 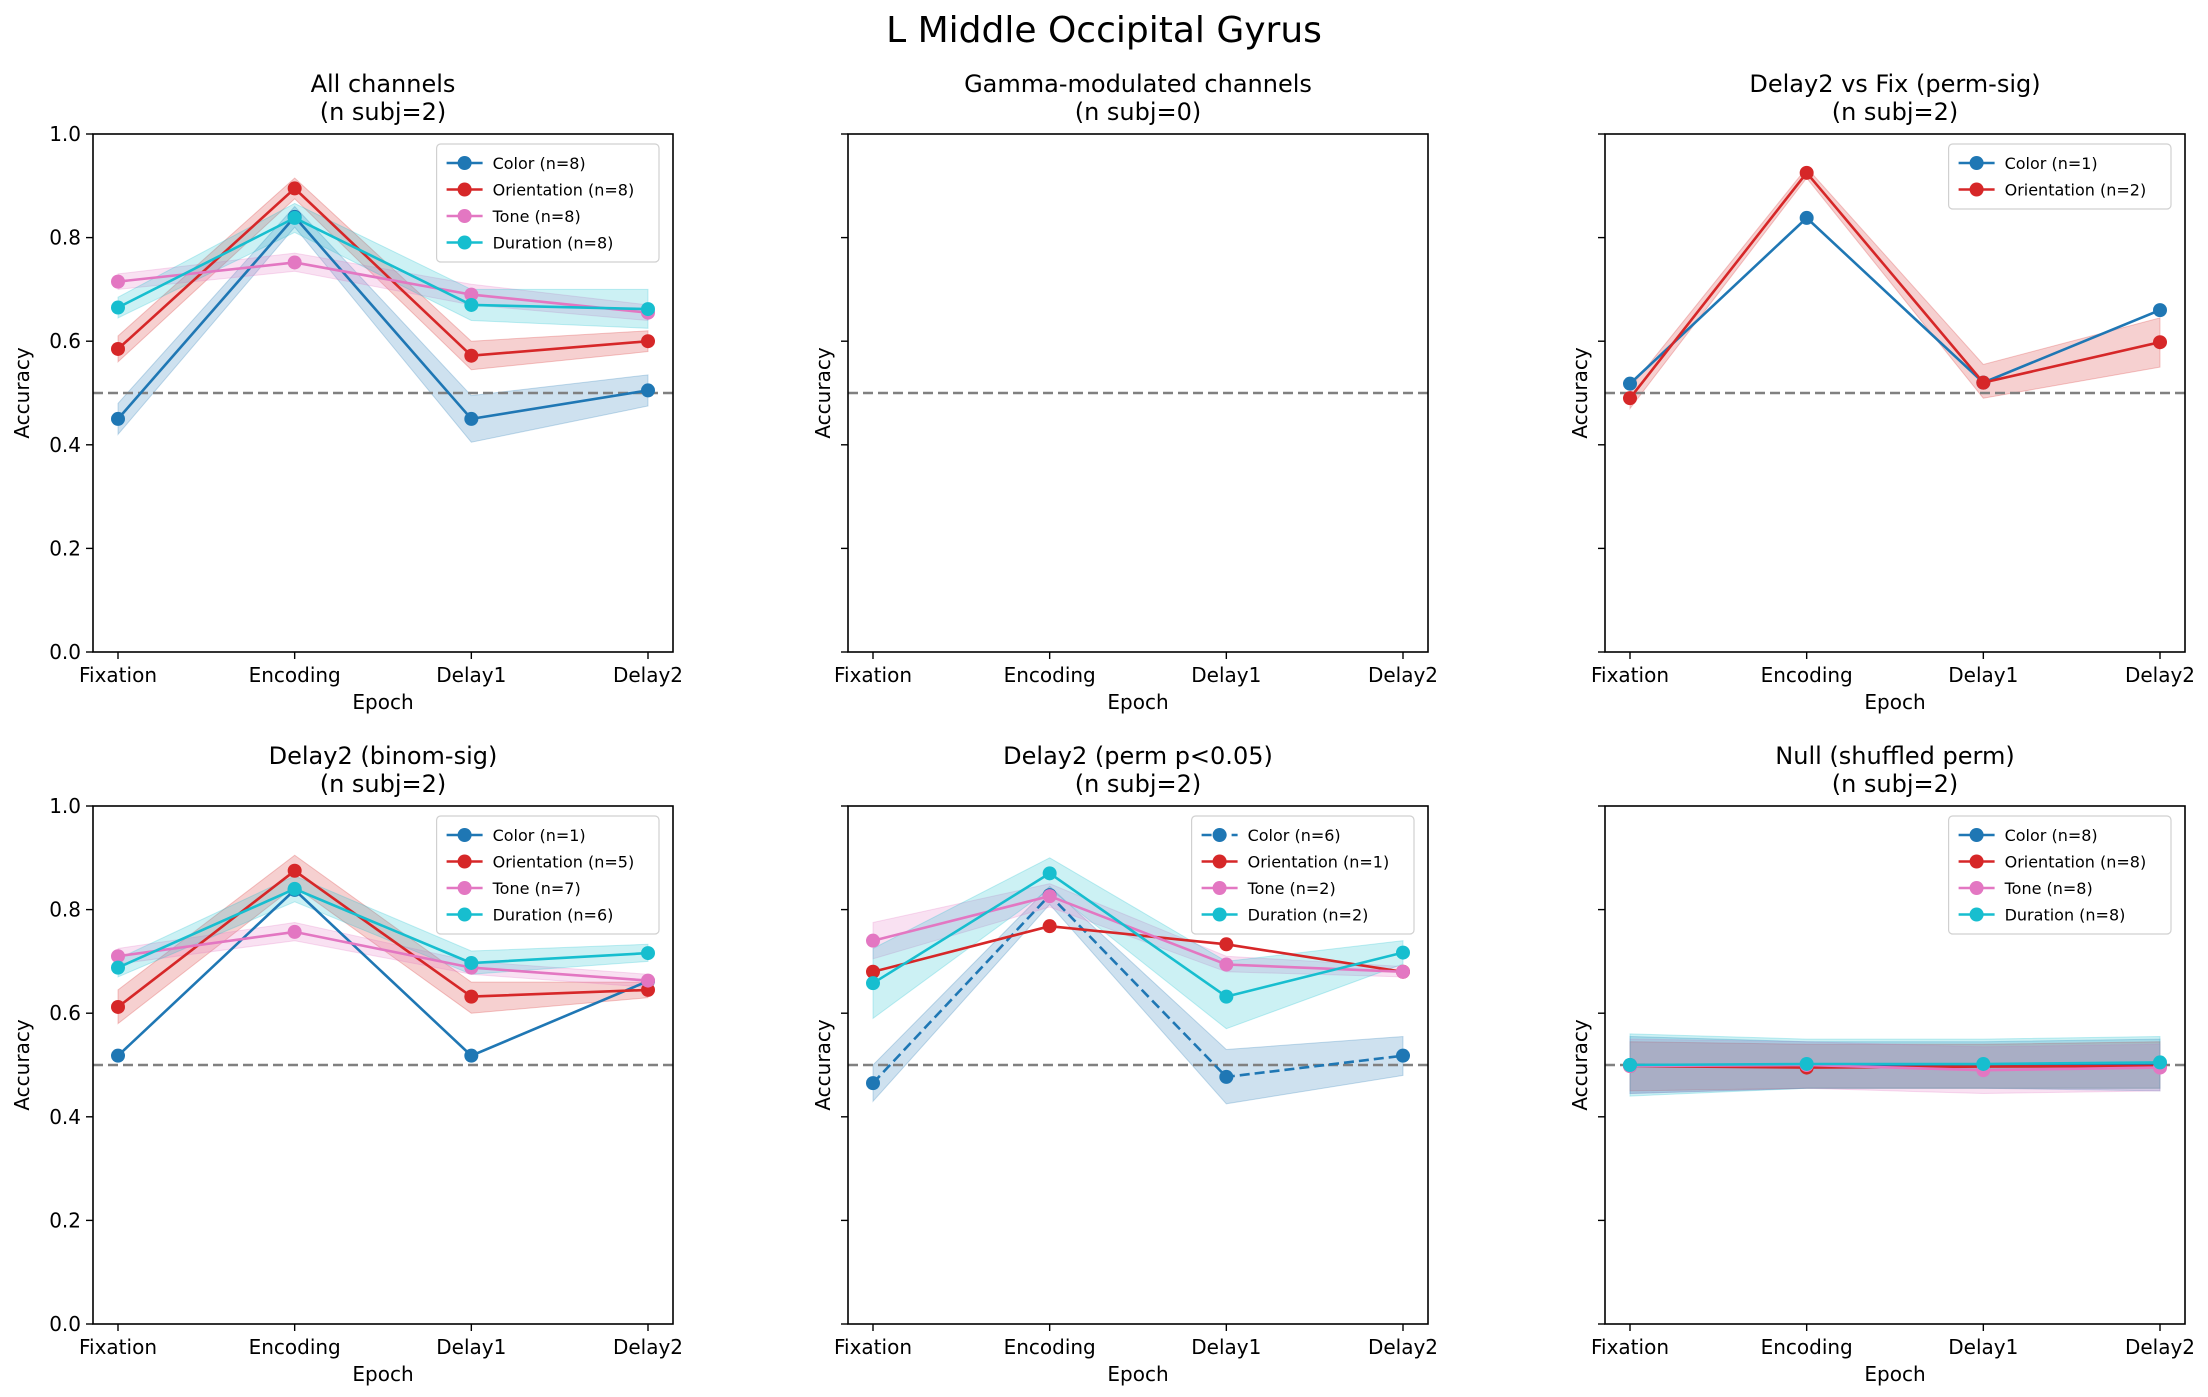 What do you see at coordinates (65, 1117) in the screenshot?
I see `y-tick-label: 0.4` at bounding box center [65, 1117].